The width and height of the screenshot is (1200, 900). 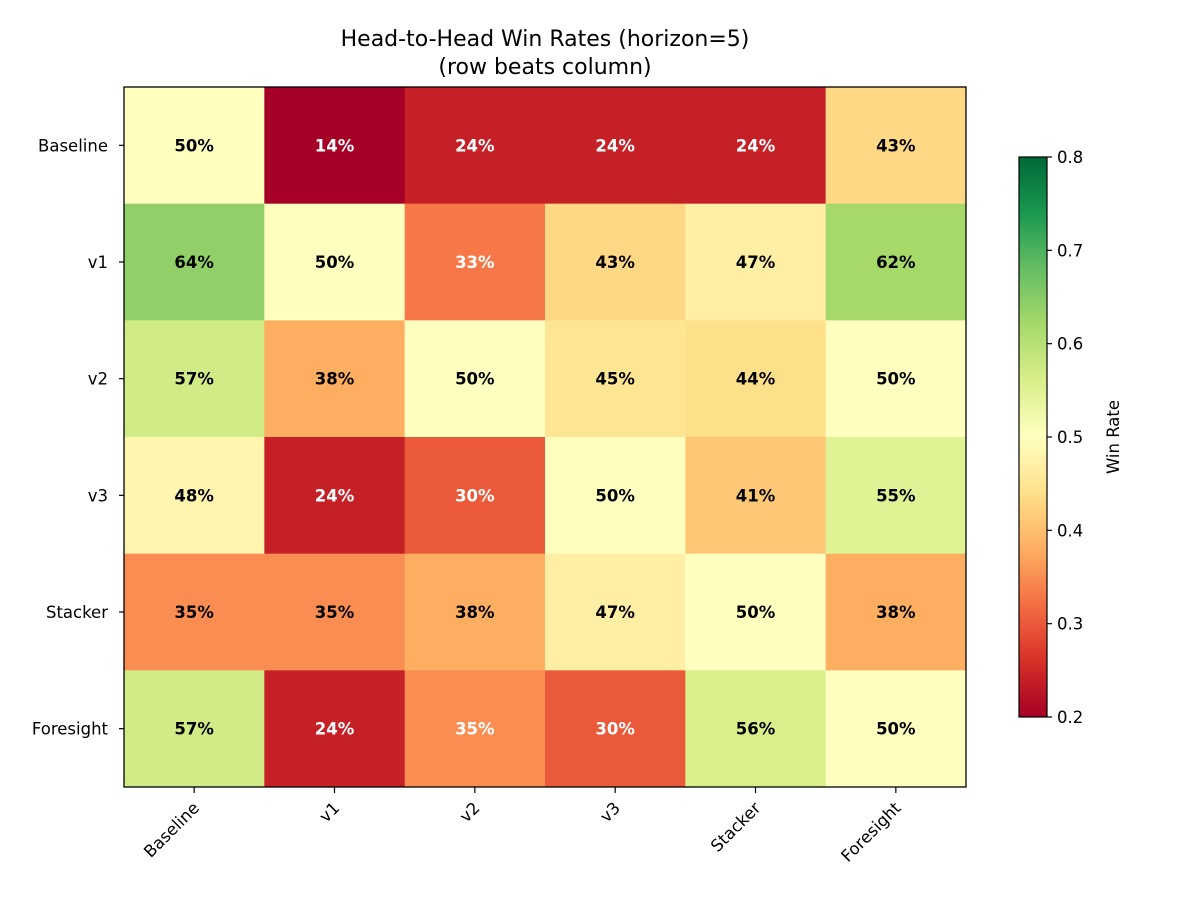 What do you see at coordinates (98, 495) in the screenshot?
I see `y-tick-label: v3` at bounding box center [98, 495].